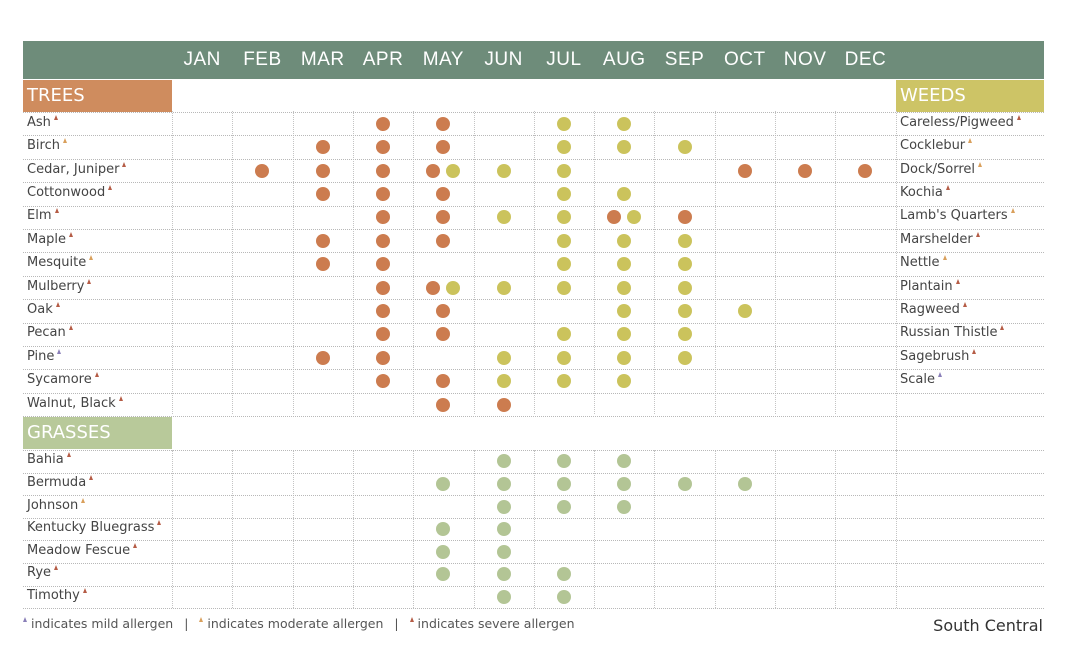 This screenshot has height=667, width=1067. What do you see at coordinates (949, 333) in the screenshot?
I see `weed-row-label-text: Russian Thistle` at bounding box center [949, 333].